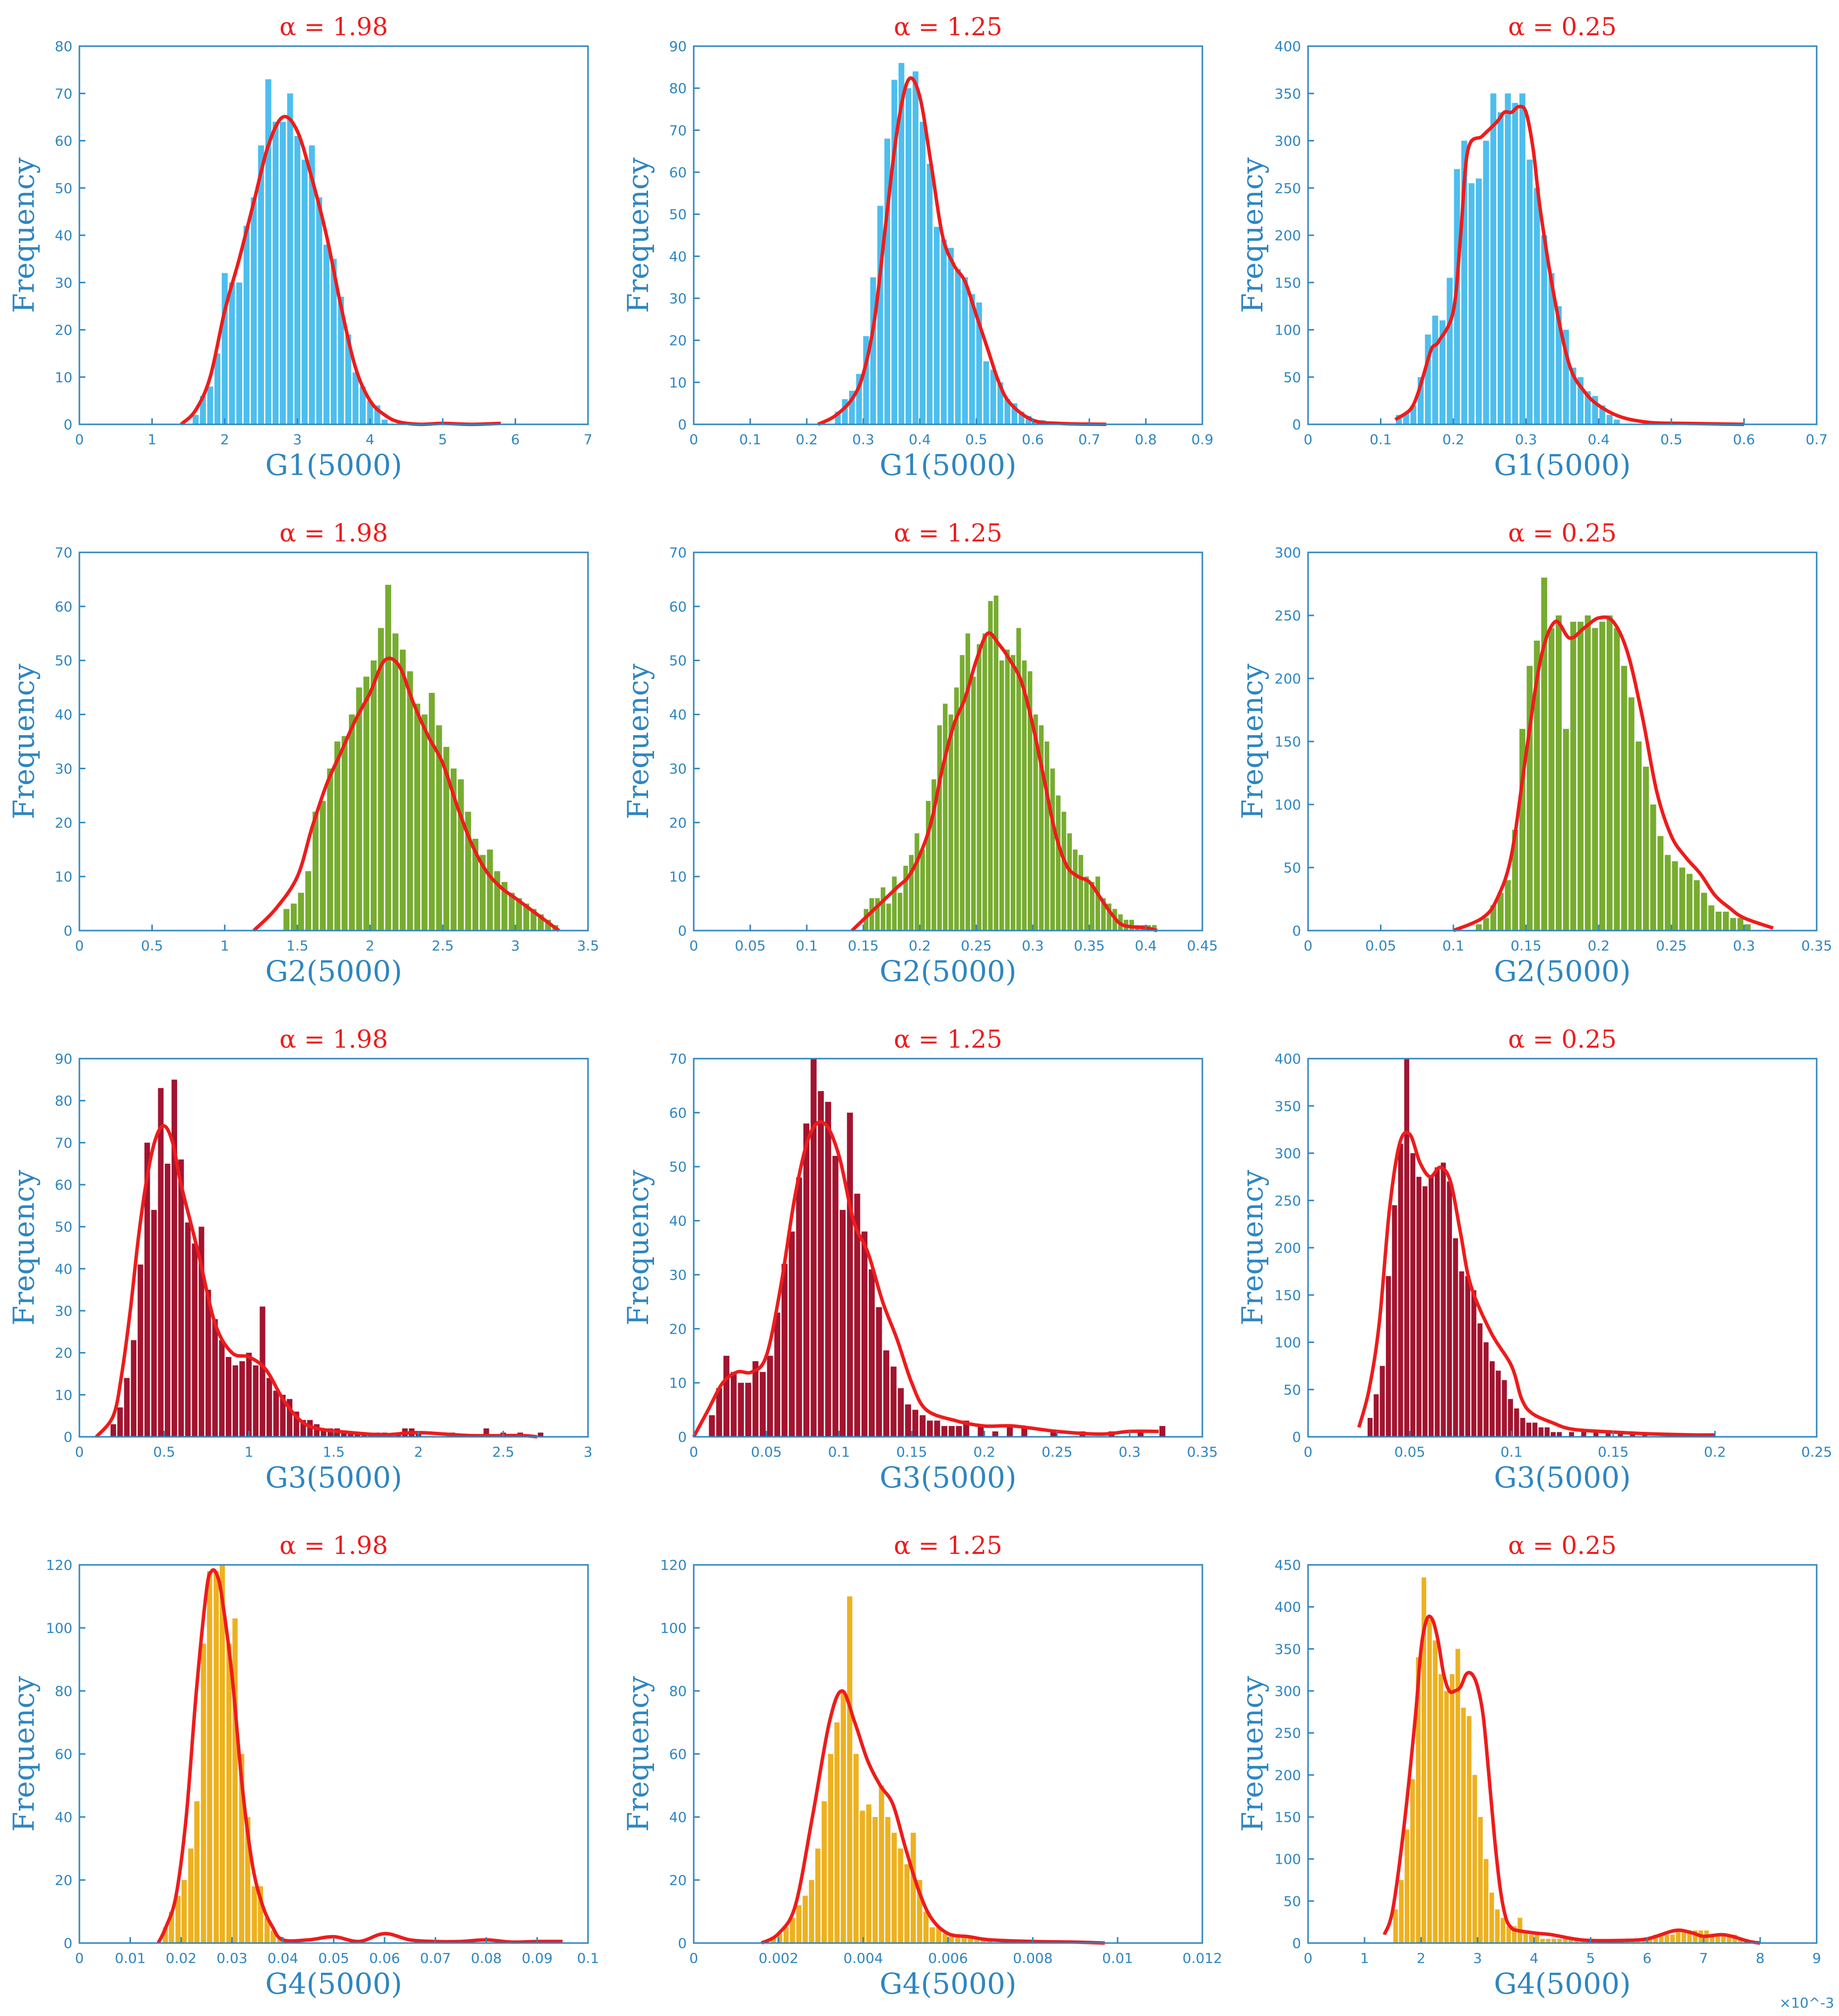 The height and width of the screenshot is (2016, 1839). What do you see at coordinates (678, 1275) in the screenshot?
I see `y-tick-label: 30` at bounding box center [678, 1275].